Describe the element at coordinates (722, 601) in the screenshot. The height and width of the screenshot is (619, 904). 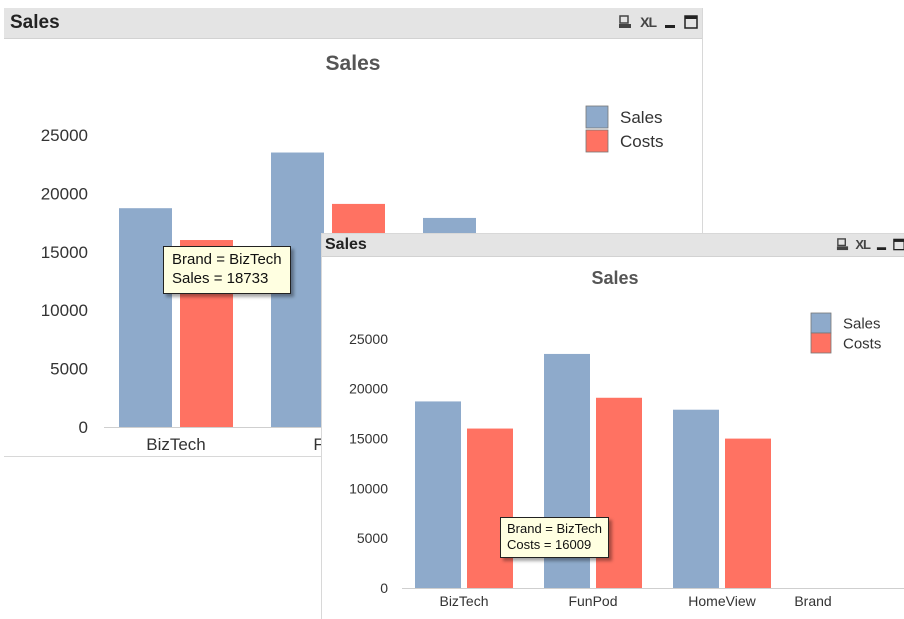
I see `x-tick-label: HomeView` at that location.